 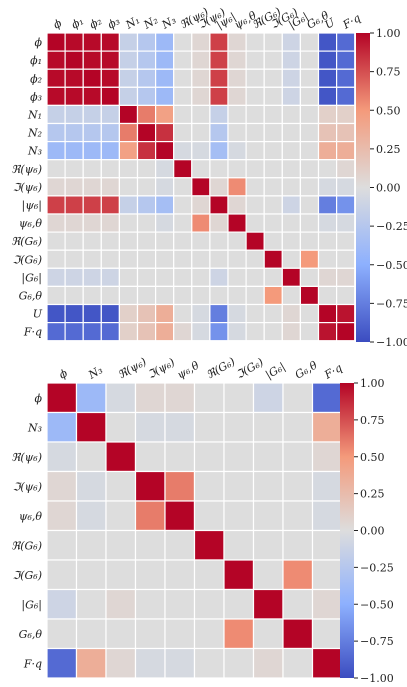 I want to click on row-label: ψ₆,θ, so click(x=31, y=516).